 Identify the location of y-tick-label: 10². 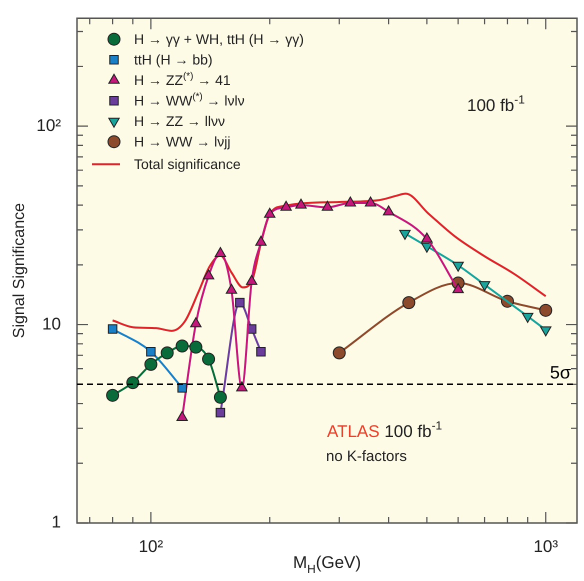
(49, 125).